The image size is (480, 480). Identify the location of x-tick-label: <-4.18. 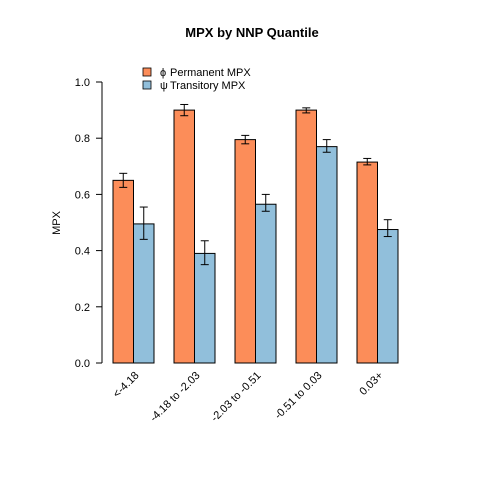
(126, 385).